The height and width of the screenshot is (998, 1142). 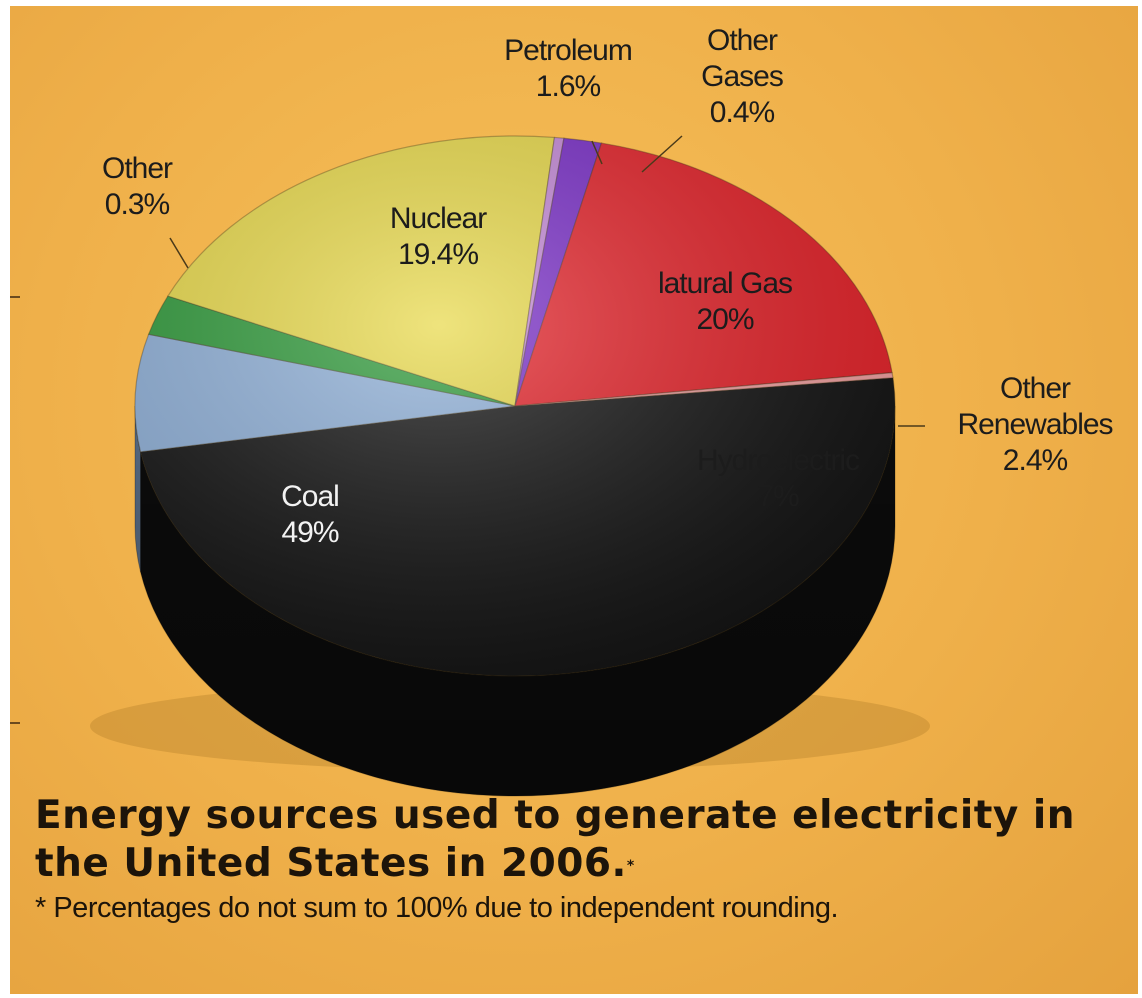 I want to click on leader-line-other-gases, so click(x=662, y=154).